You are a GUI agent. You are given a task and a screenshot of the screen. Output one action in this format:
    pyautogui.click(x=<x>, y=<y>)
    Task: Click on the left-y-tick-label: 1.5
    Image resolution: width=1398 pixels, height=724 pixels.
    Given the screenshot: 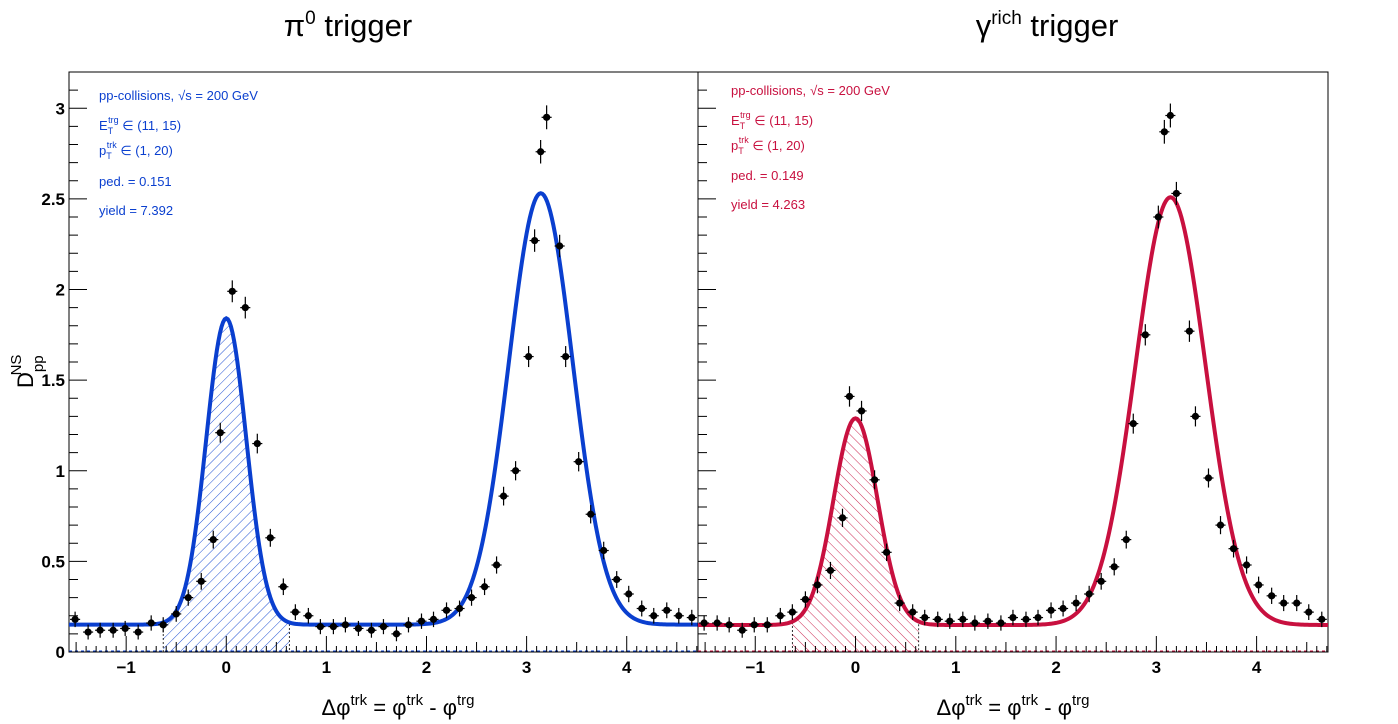 What is the action you would take?
    pyautogui.click(x=53, y=380)
    